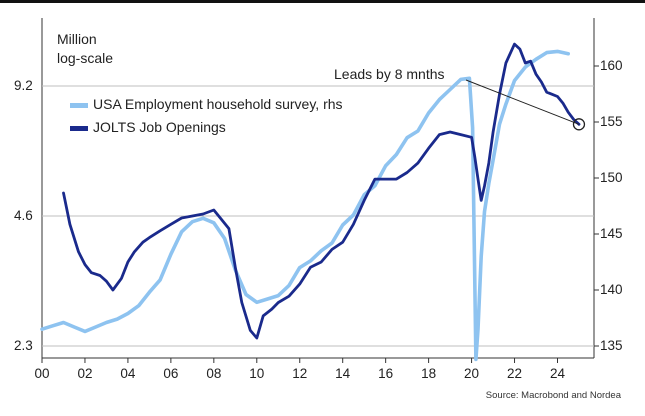  I want to click on left-tick-label-1: 4.6, so click(23, 215).